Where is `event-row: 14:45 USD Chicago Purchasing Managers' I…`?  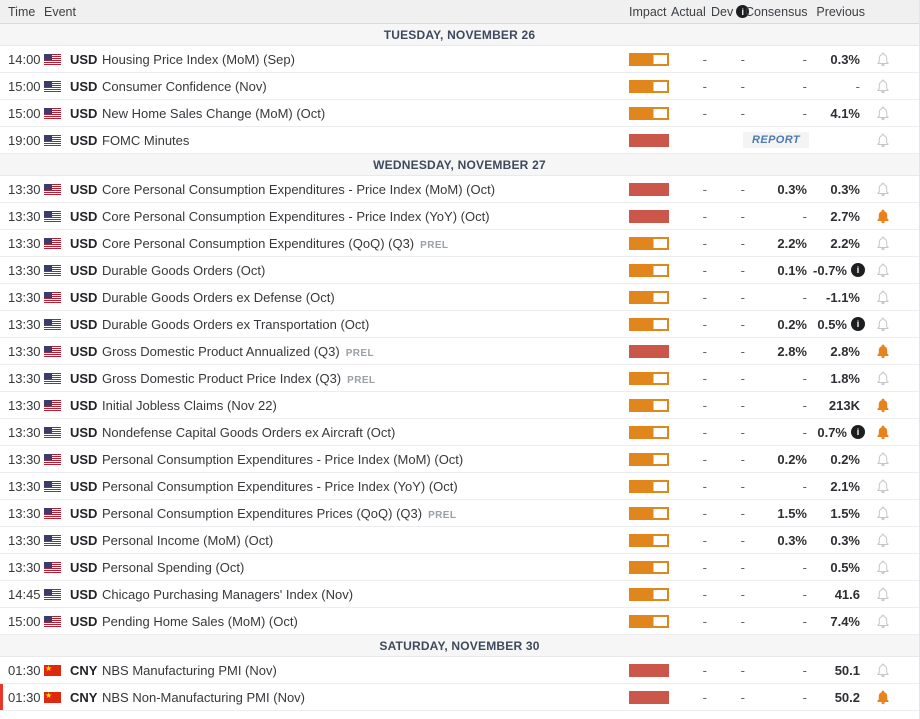
event-row: 14:45 USD Chicago Purchasing Managers' I… is located at coordinates (459, 594).